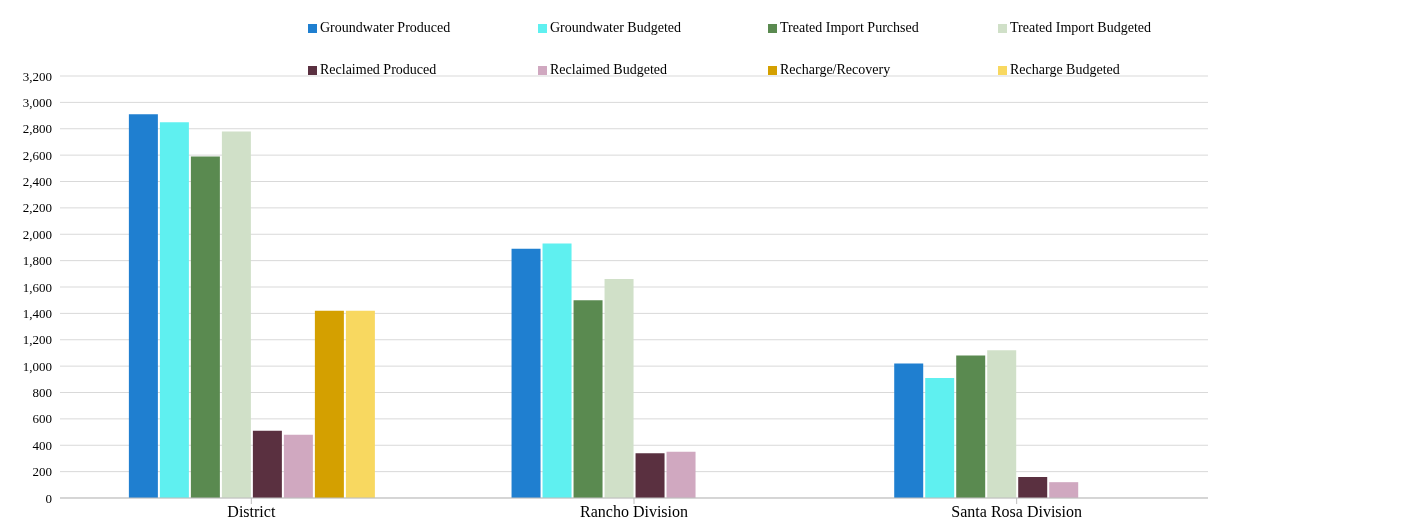 The width and height of the screenshot is (1409, 531). I want to click on y-tick-label: 3,000, so click(37, 102).